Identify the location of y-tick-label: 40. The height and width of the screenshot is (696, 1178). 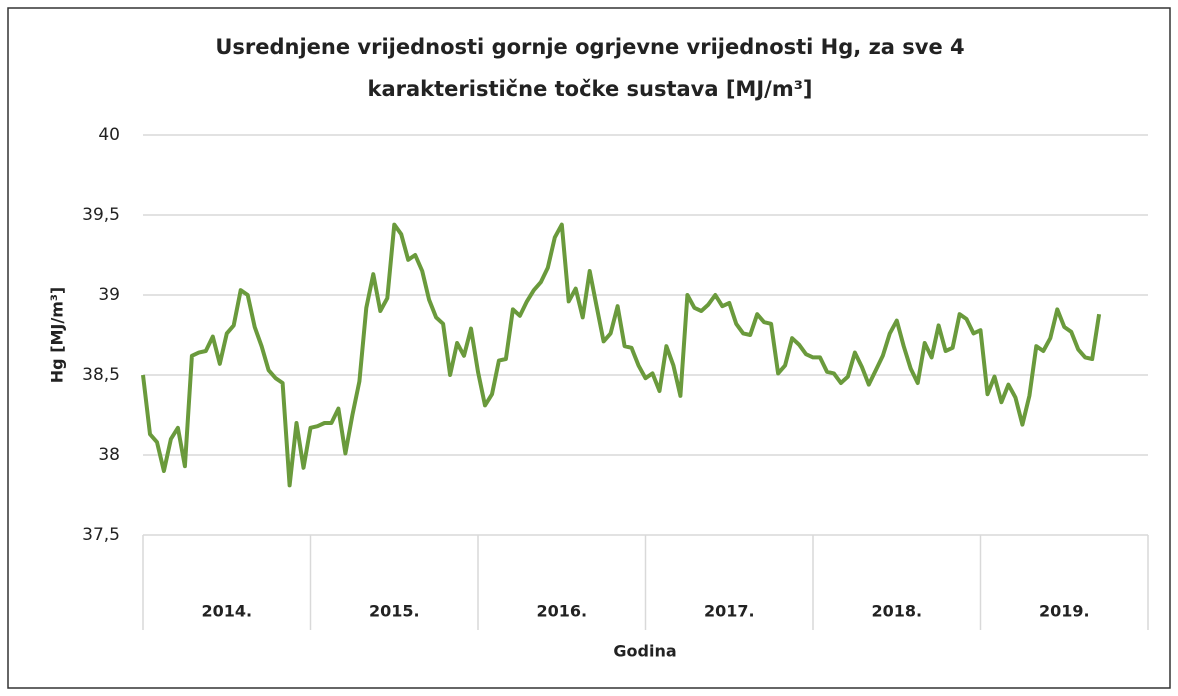
(109, 135).